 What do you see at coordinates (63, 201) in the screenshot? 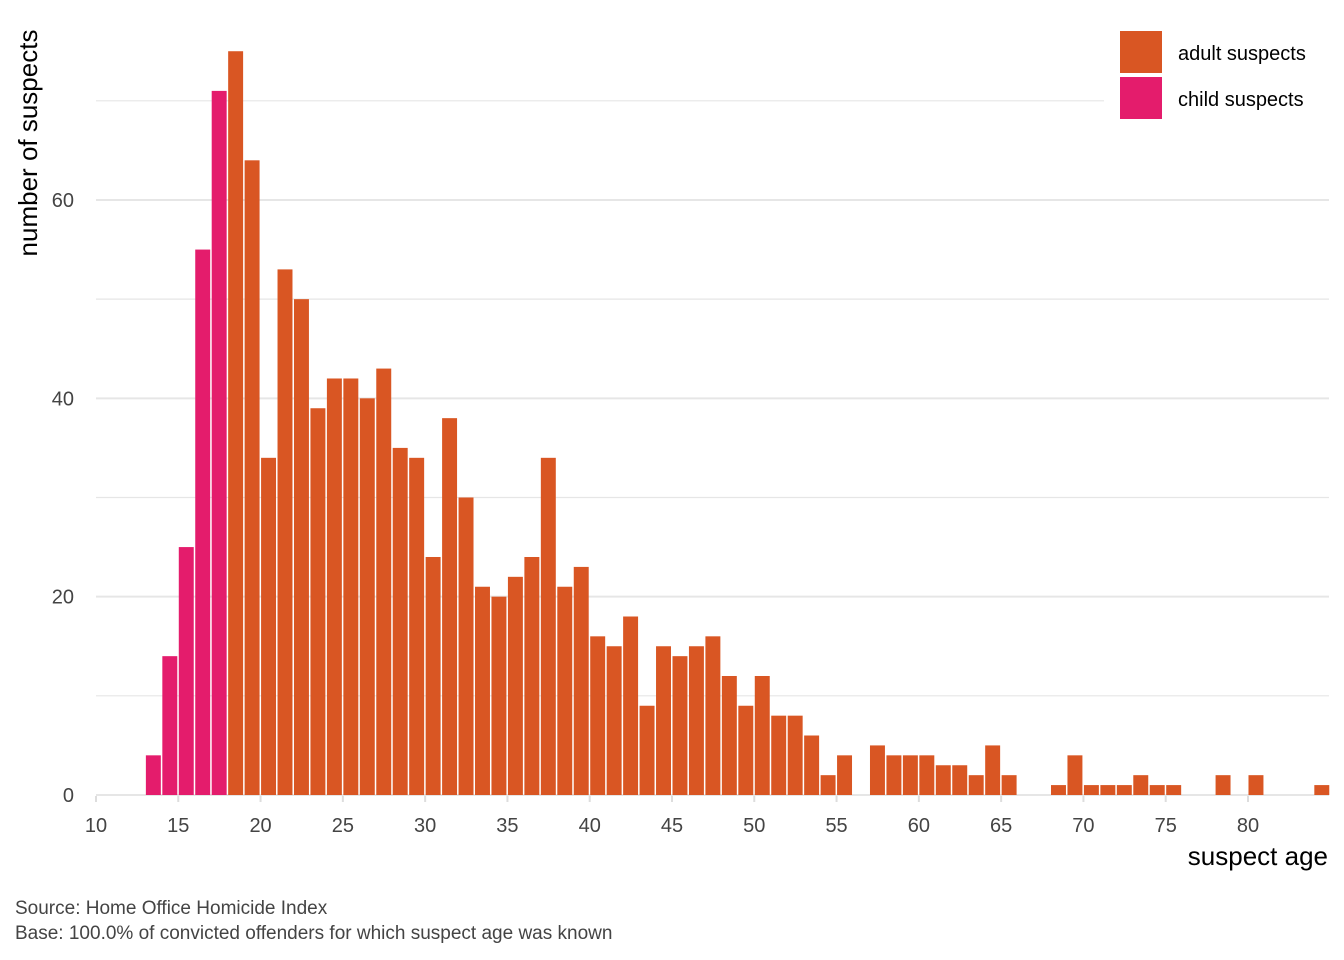
I see `y-tick-label: 60` at bounding box center [63, 201].